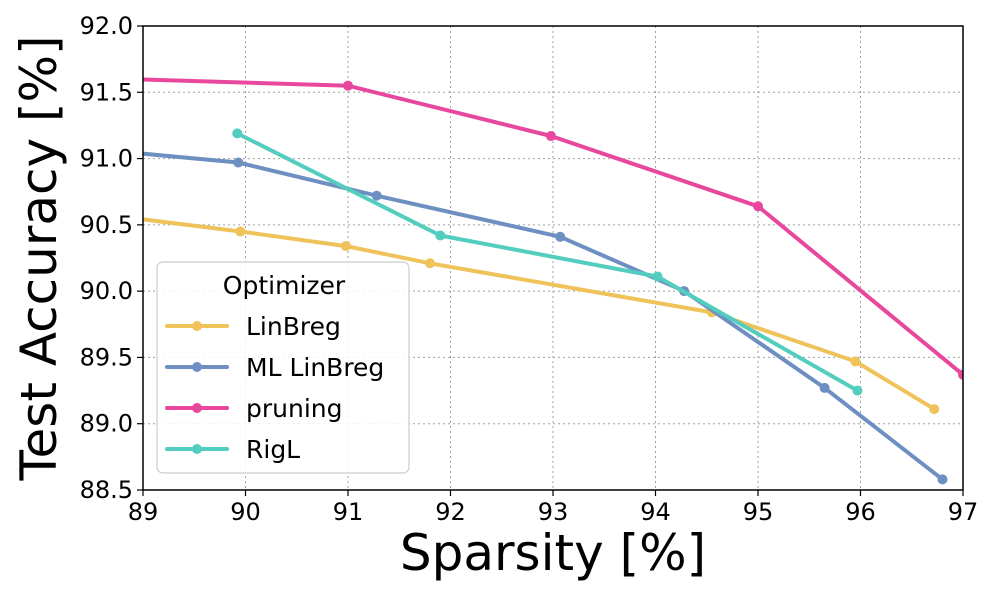 The image size is (996, 598). I want to click on legend-item-rigl: RigL, so click(232, 449).